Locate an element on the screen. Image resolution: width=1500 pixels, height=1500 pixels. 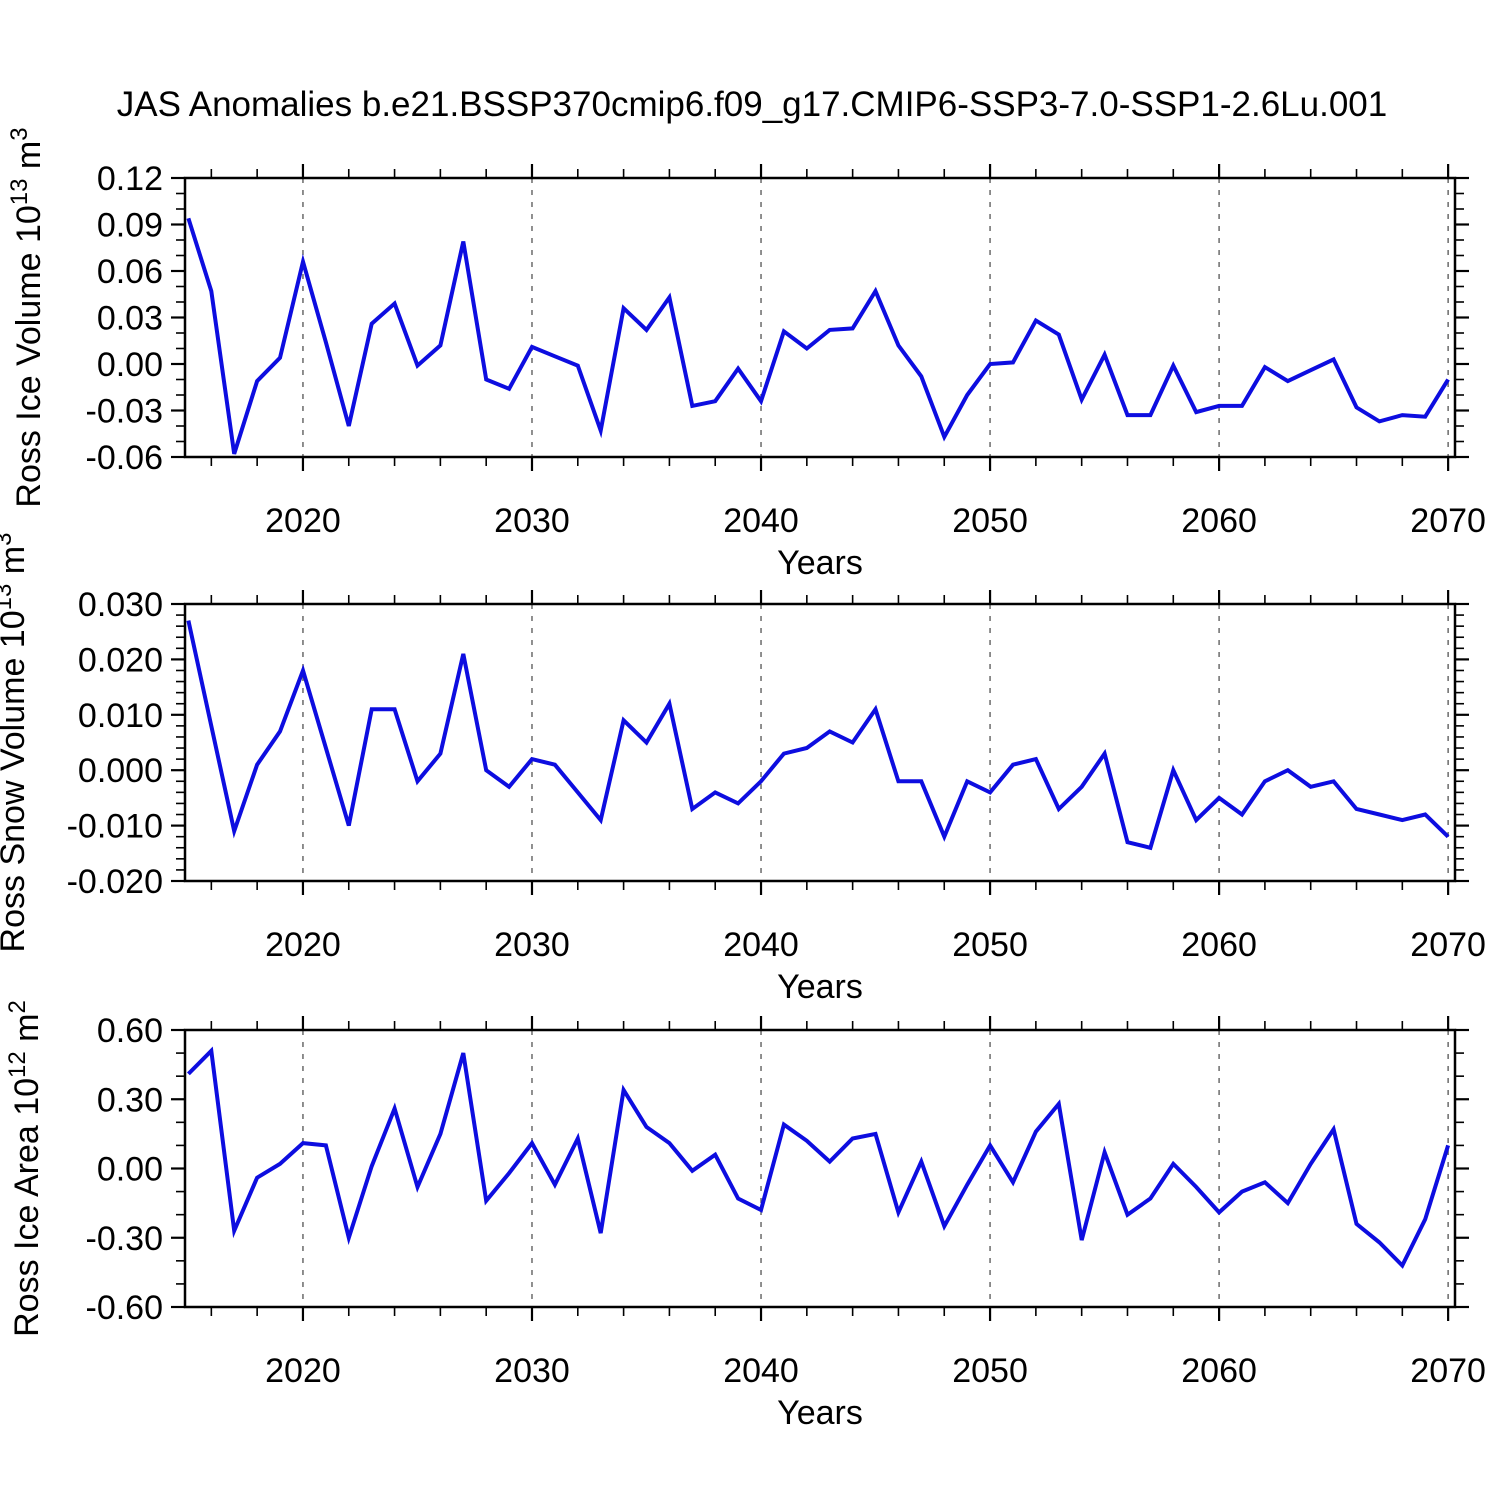
y-tick-label: 0.010 is located at coordinates (120, 716).